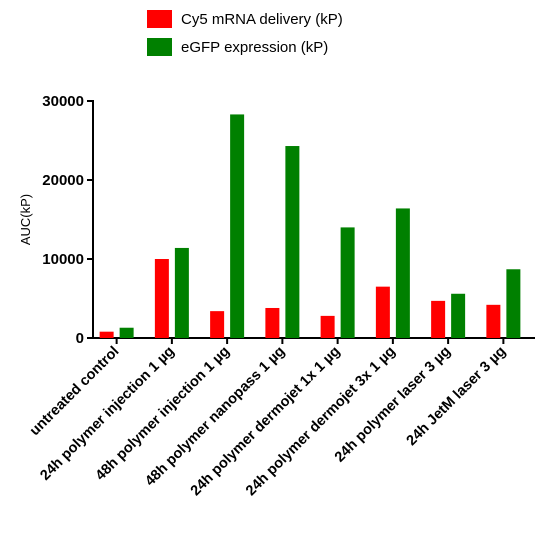 This screenshot has height=550, width=543. What do you see at coordinates (457, 397) in the screenshot?
I see `x-tick-label: 24h JetM laser 3 µg` at bounding box center [457, 397].